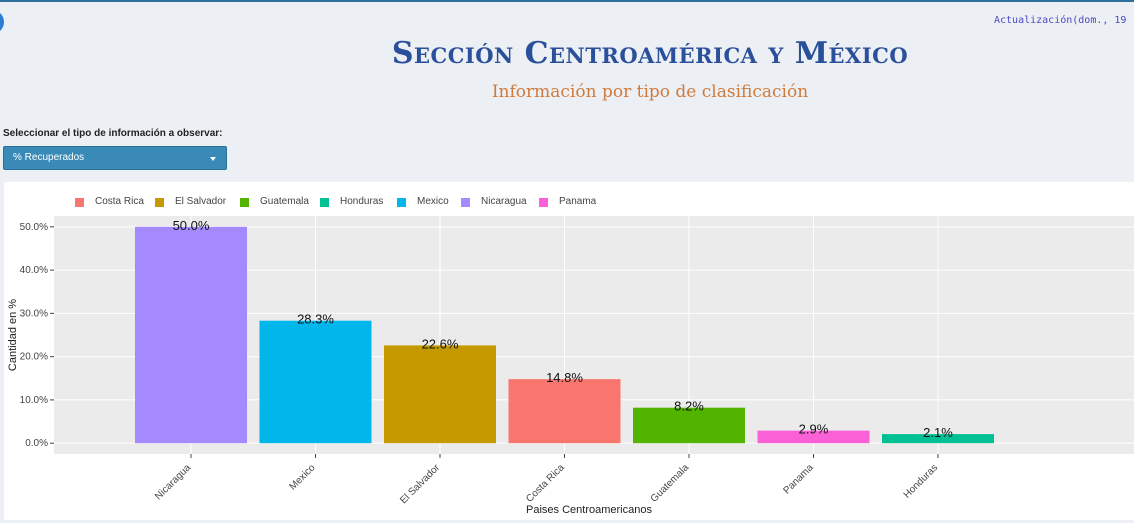 Image resolution: width=1134 pixels, height=523 pixels. What do you see at coordinates (670, 483) in the screenshot?
I see `xtick-label: Guatemala` at bounding box center [670, 483].